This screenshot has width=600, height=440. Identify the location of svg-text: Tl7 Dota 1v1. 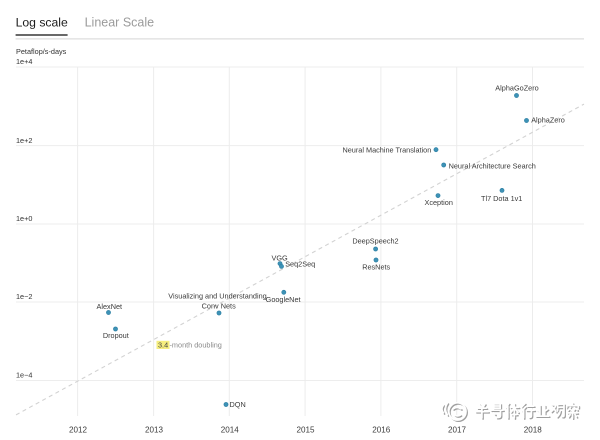
(501, 198).